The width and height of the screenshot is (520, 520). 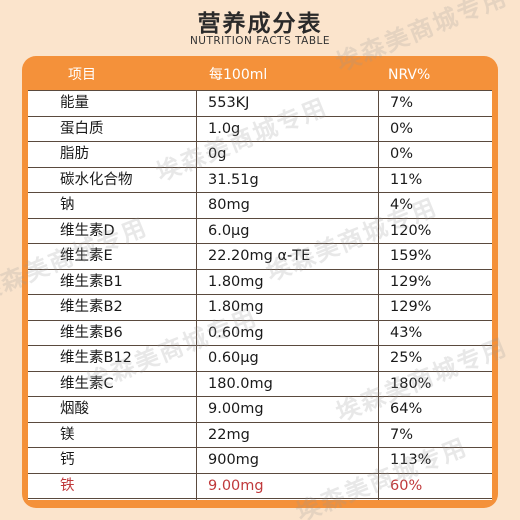 I want to click on cell-nrv: 159%, so click(x=411, y=256).